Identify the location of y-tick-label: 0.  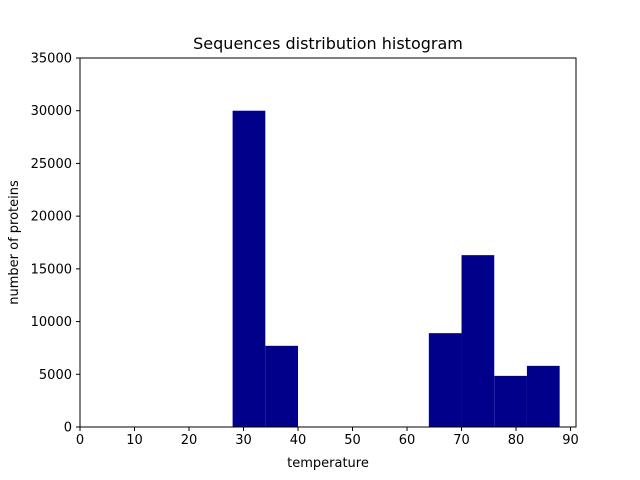
(68, 428).